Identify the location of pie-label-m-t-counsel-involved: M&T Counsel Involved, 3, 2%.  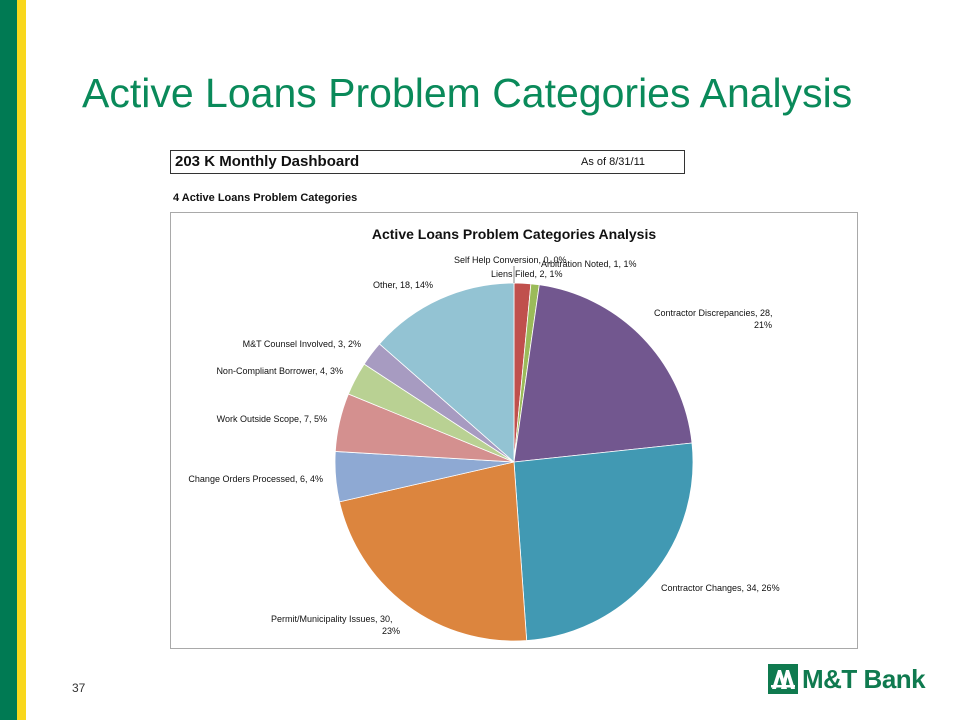
(302, 344).